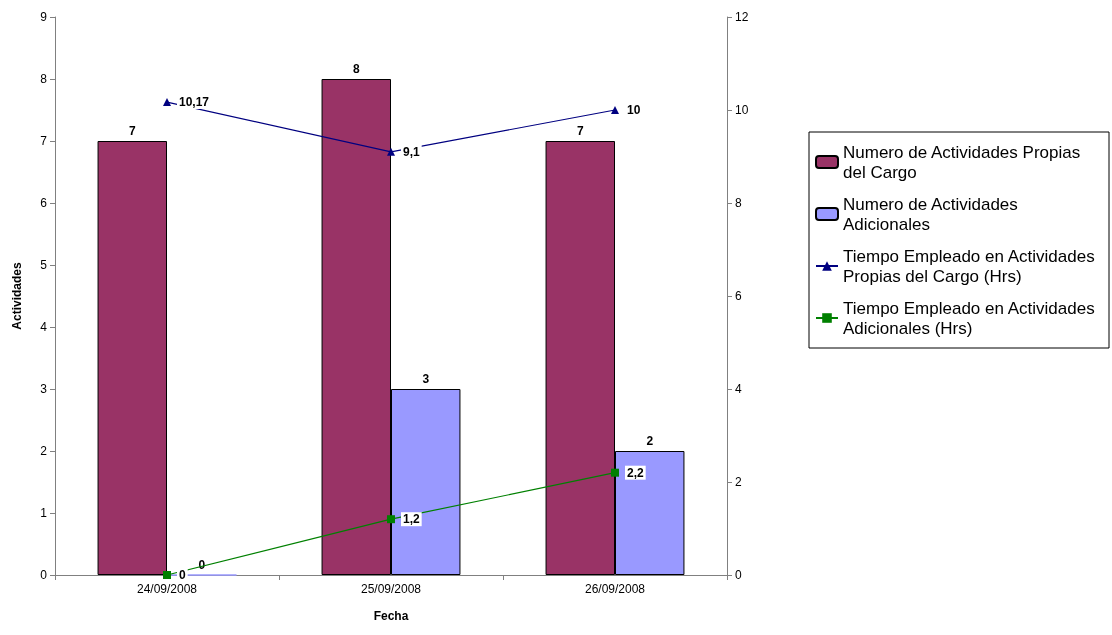  What do you see at coordinates (933, 214) in the screenshot?
I see `legend-label: Numero de Actividades Adicionales` at bounding box center [933, 214].